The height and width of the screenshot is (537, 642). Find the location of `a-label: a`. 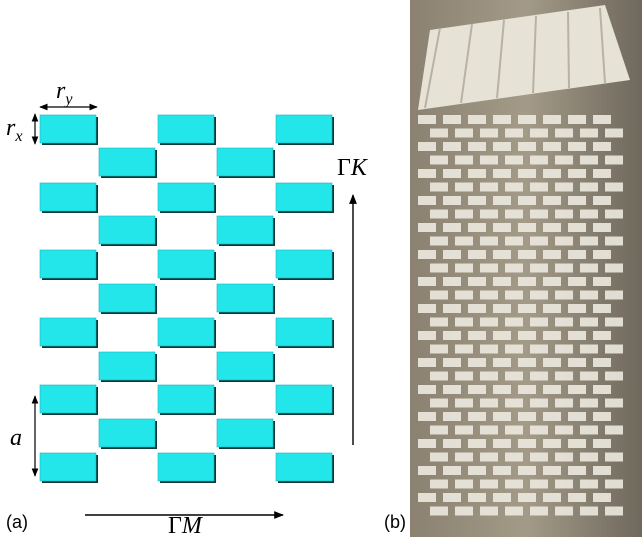

a-label: a is located at coordinates (16, 438).